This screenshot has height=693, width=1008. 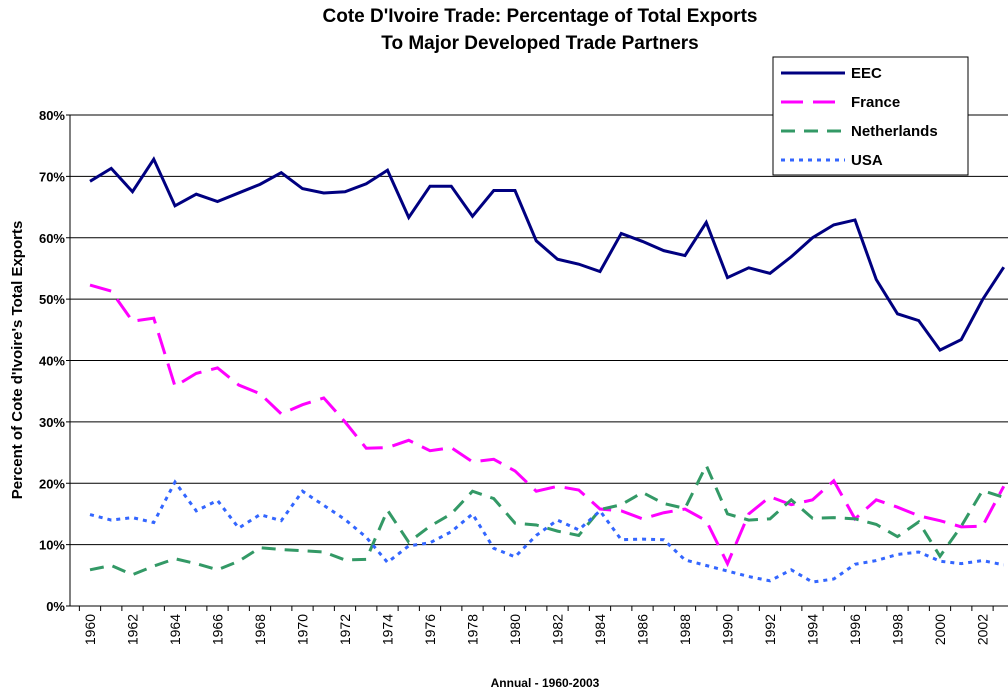 What do you see at coordinates (728, 629) in the screenshot?
I see `x-tick-label: 1990` at bounding box center [728, 629].